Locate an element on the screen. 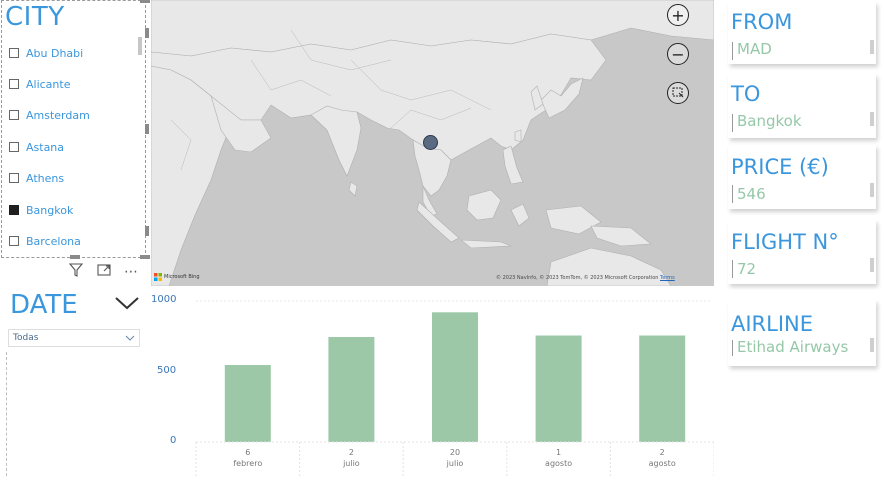  city-list-item: Astana is located at coordinates (36, 147).